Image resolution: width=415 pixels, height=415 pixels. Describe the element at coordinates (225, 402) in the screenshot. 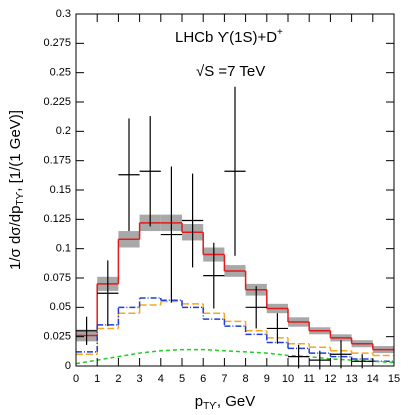

I see `x-axis-label: pTϒ, GeV` at that location.